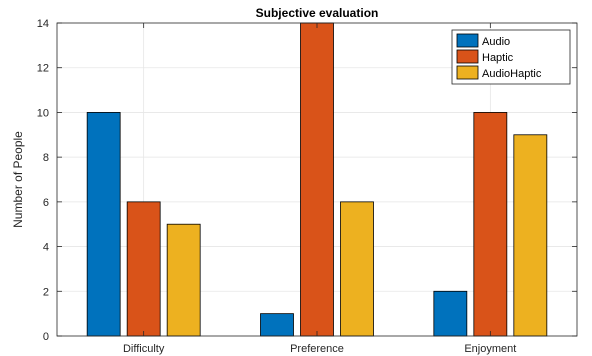 The width and height of the screenshot is (592, 356). I want to click on bar-haptic-preference, so click(317, 179).